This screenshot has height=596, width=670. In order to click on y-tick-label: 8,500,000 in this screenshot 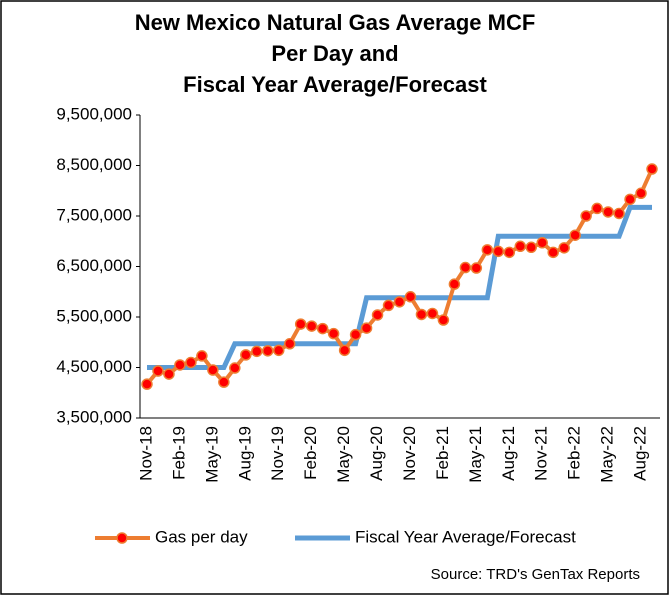, I will do `click(94, 164)`.